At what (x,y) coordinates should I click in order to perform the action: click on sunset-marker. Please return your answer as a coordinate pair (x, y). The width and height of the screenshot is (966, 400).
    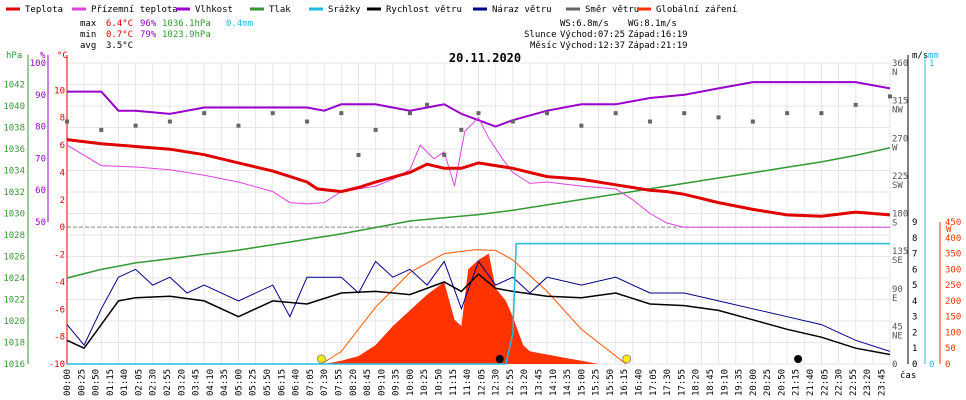
    Looking at the image, I should click on (627, 359).